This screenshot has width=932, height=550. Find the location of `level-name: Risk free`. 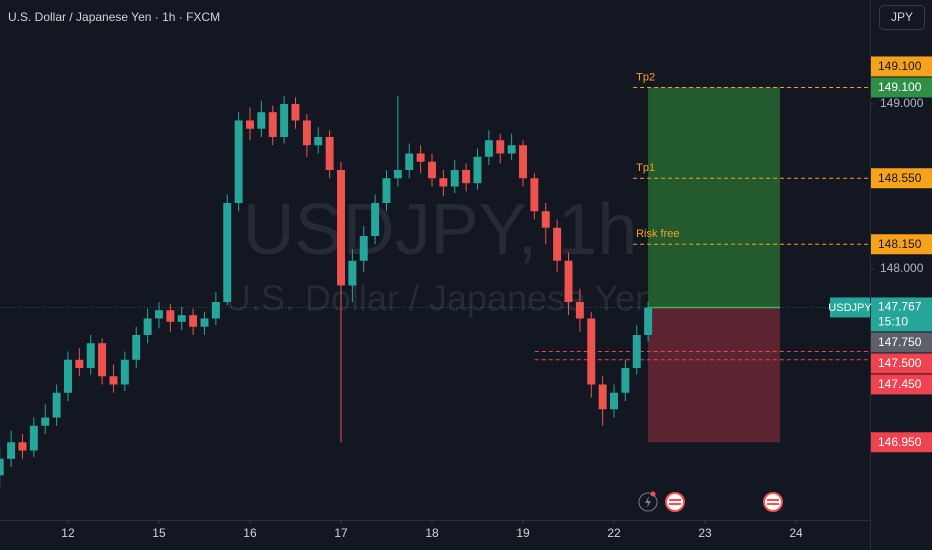

level-name: Risk free is located at coordinates (657, 234).